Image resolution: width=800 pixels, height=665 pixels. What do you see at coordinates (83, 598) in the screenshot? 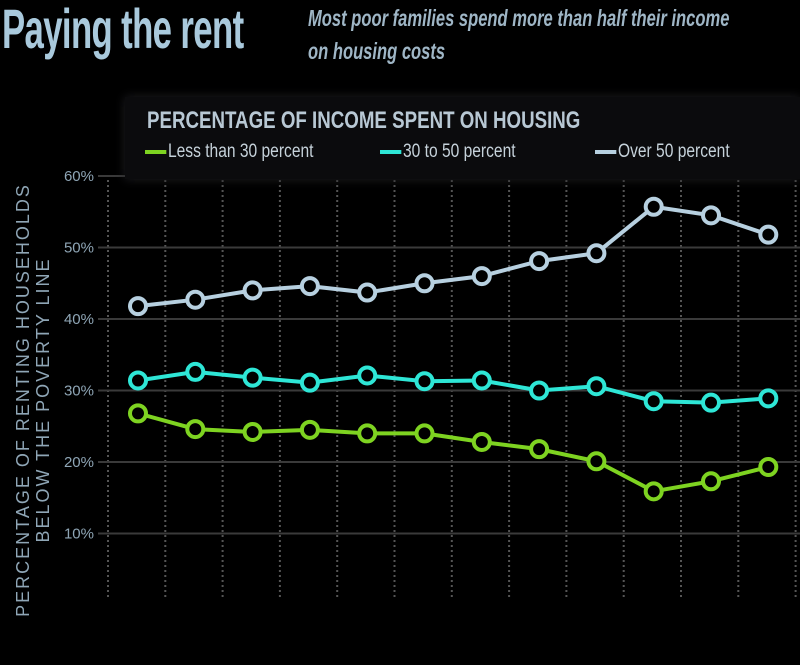
I see `y-tick-label: 0%` at bounding box center [83, 598].